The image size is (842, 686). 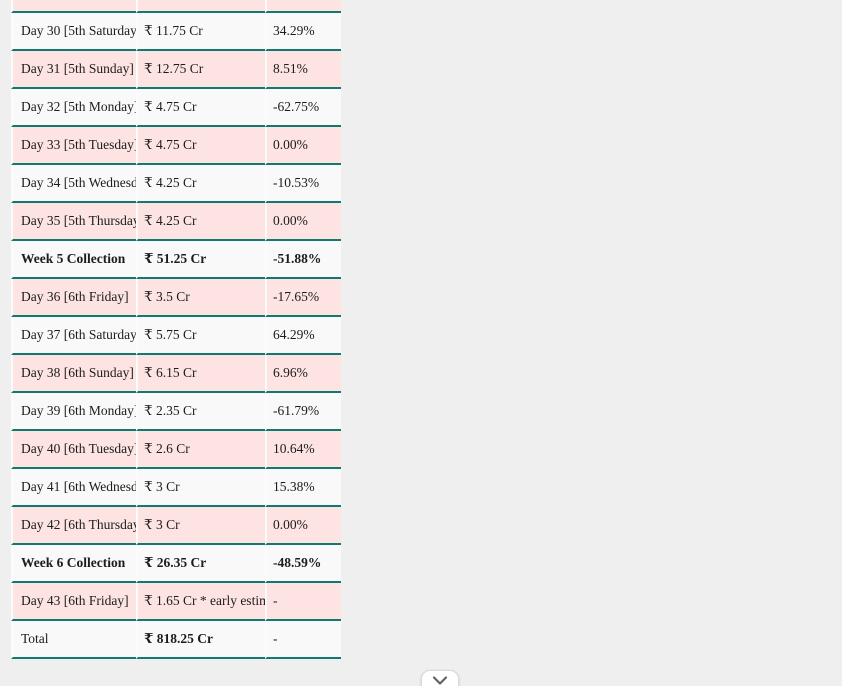 What do you see at coordinates (303, 412) in the screenshot?
I see `change-cell: -61.79%` at bounding box center [303, 412].